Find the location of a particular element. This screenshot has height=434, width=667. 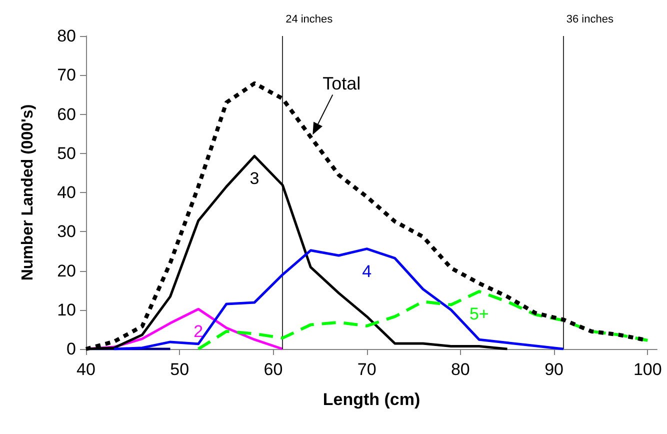

y-tick-label: 60 is located at coordinates (66, 114).